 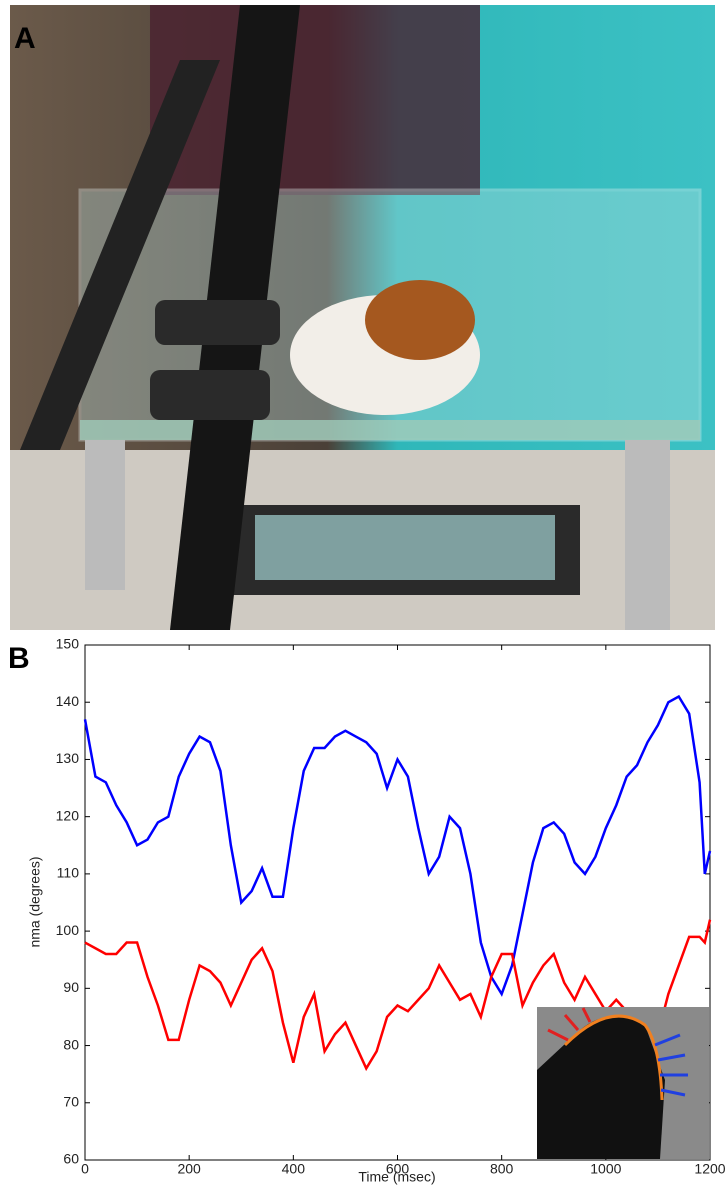 What do you see at coordinates (68, 758) in the screenshot?
I see `y-tick-label: 130` at bounding box center [68, 758].